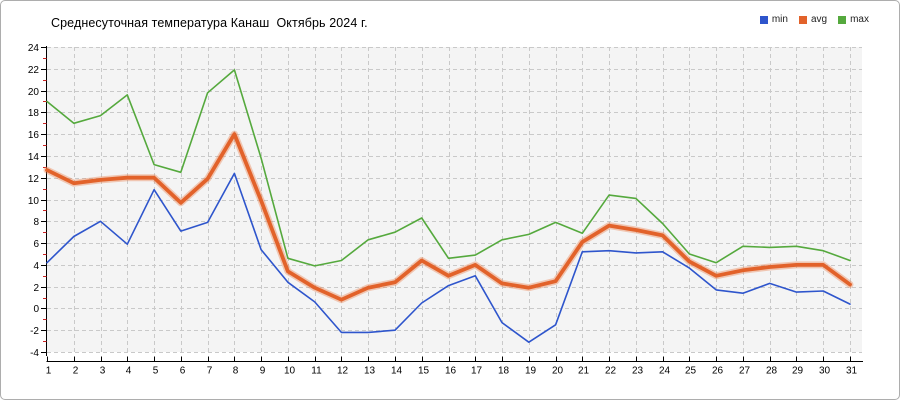 This screenshot has height=400, width=900. Describe the element at coordinates (36, 288) in the screenshot. I see `y-tick-label: 2` at that location.